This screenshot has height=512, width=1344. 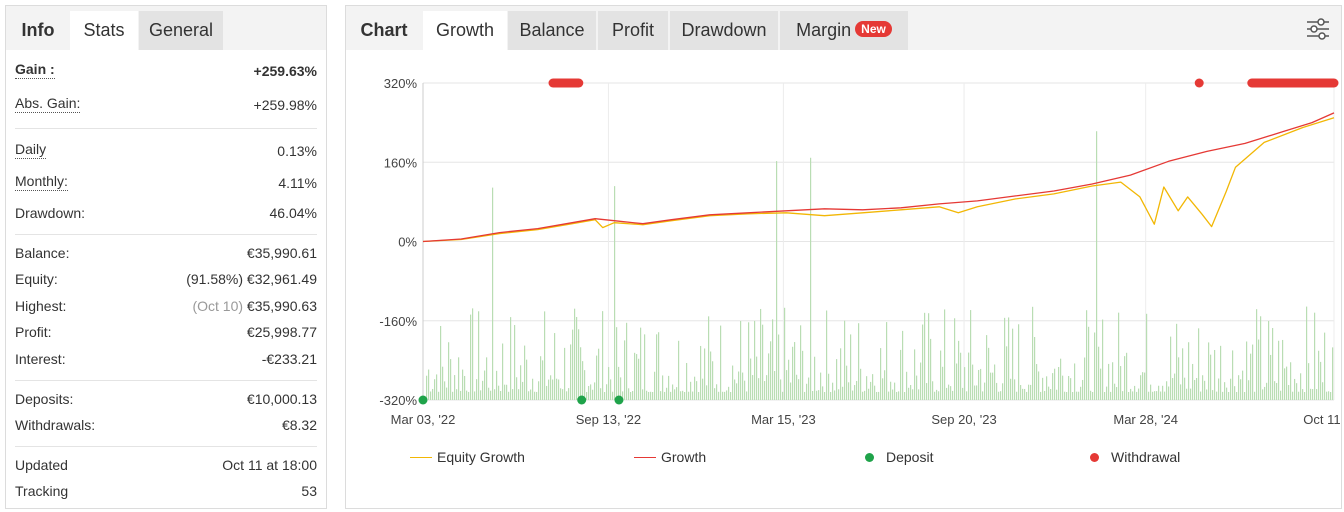 What do you see at coordinates (181, 30) in the screenshot?
I see `tab-general: General` at bounding box center [181, 30].